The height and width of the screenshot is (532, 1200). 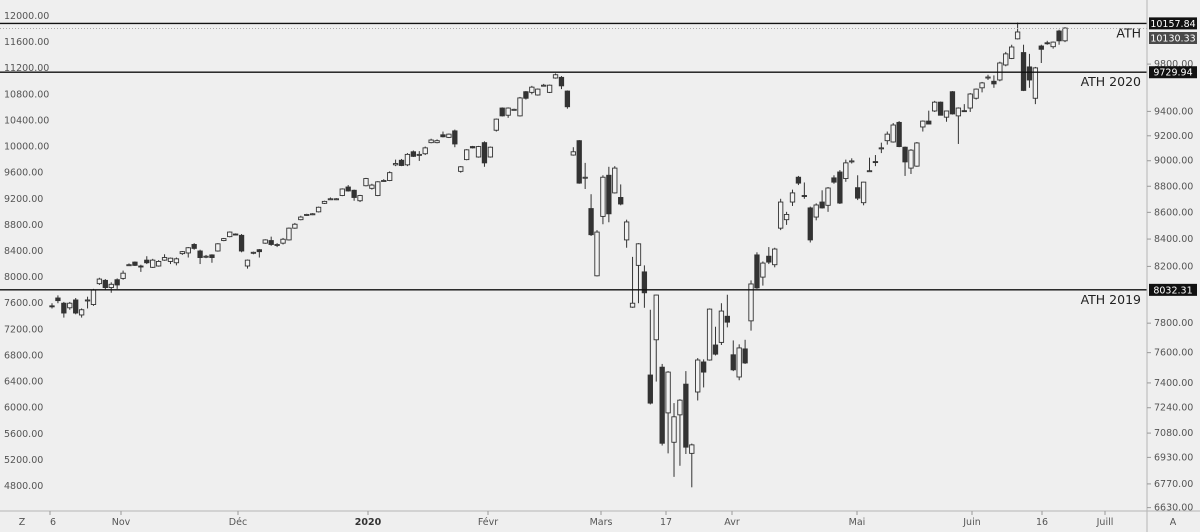 I want to click on last-price-tag-text: 10130.33, so click(x=1172, y=39).